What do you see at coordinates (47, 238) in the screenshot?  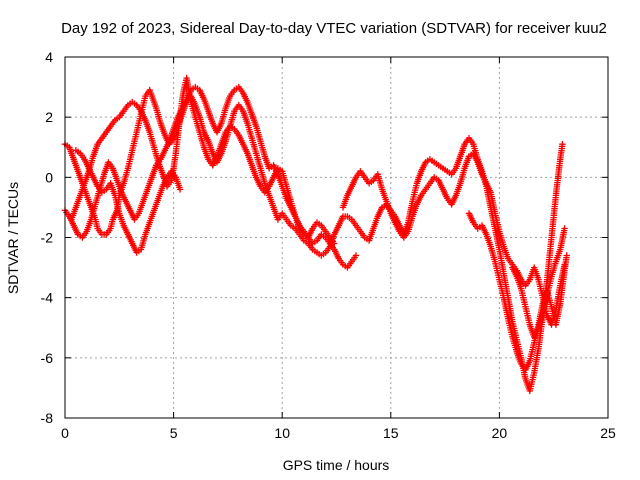 I see `y-tick-label: -2` at bounding box center [47, 238].